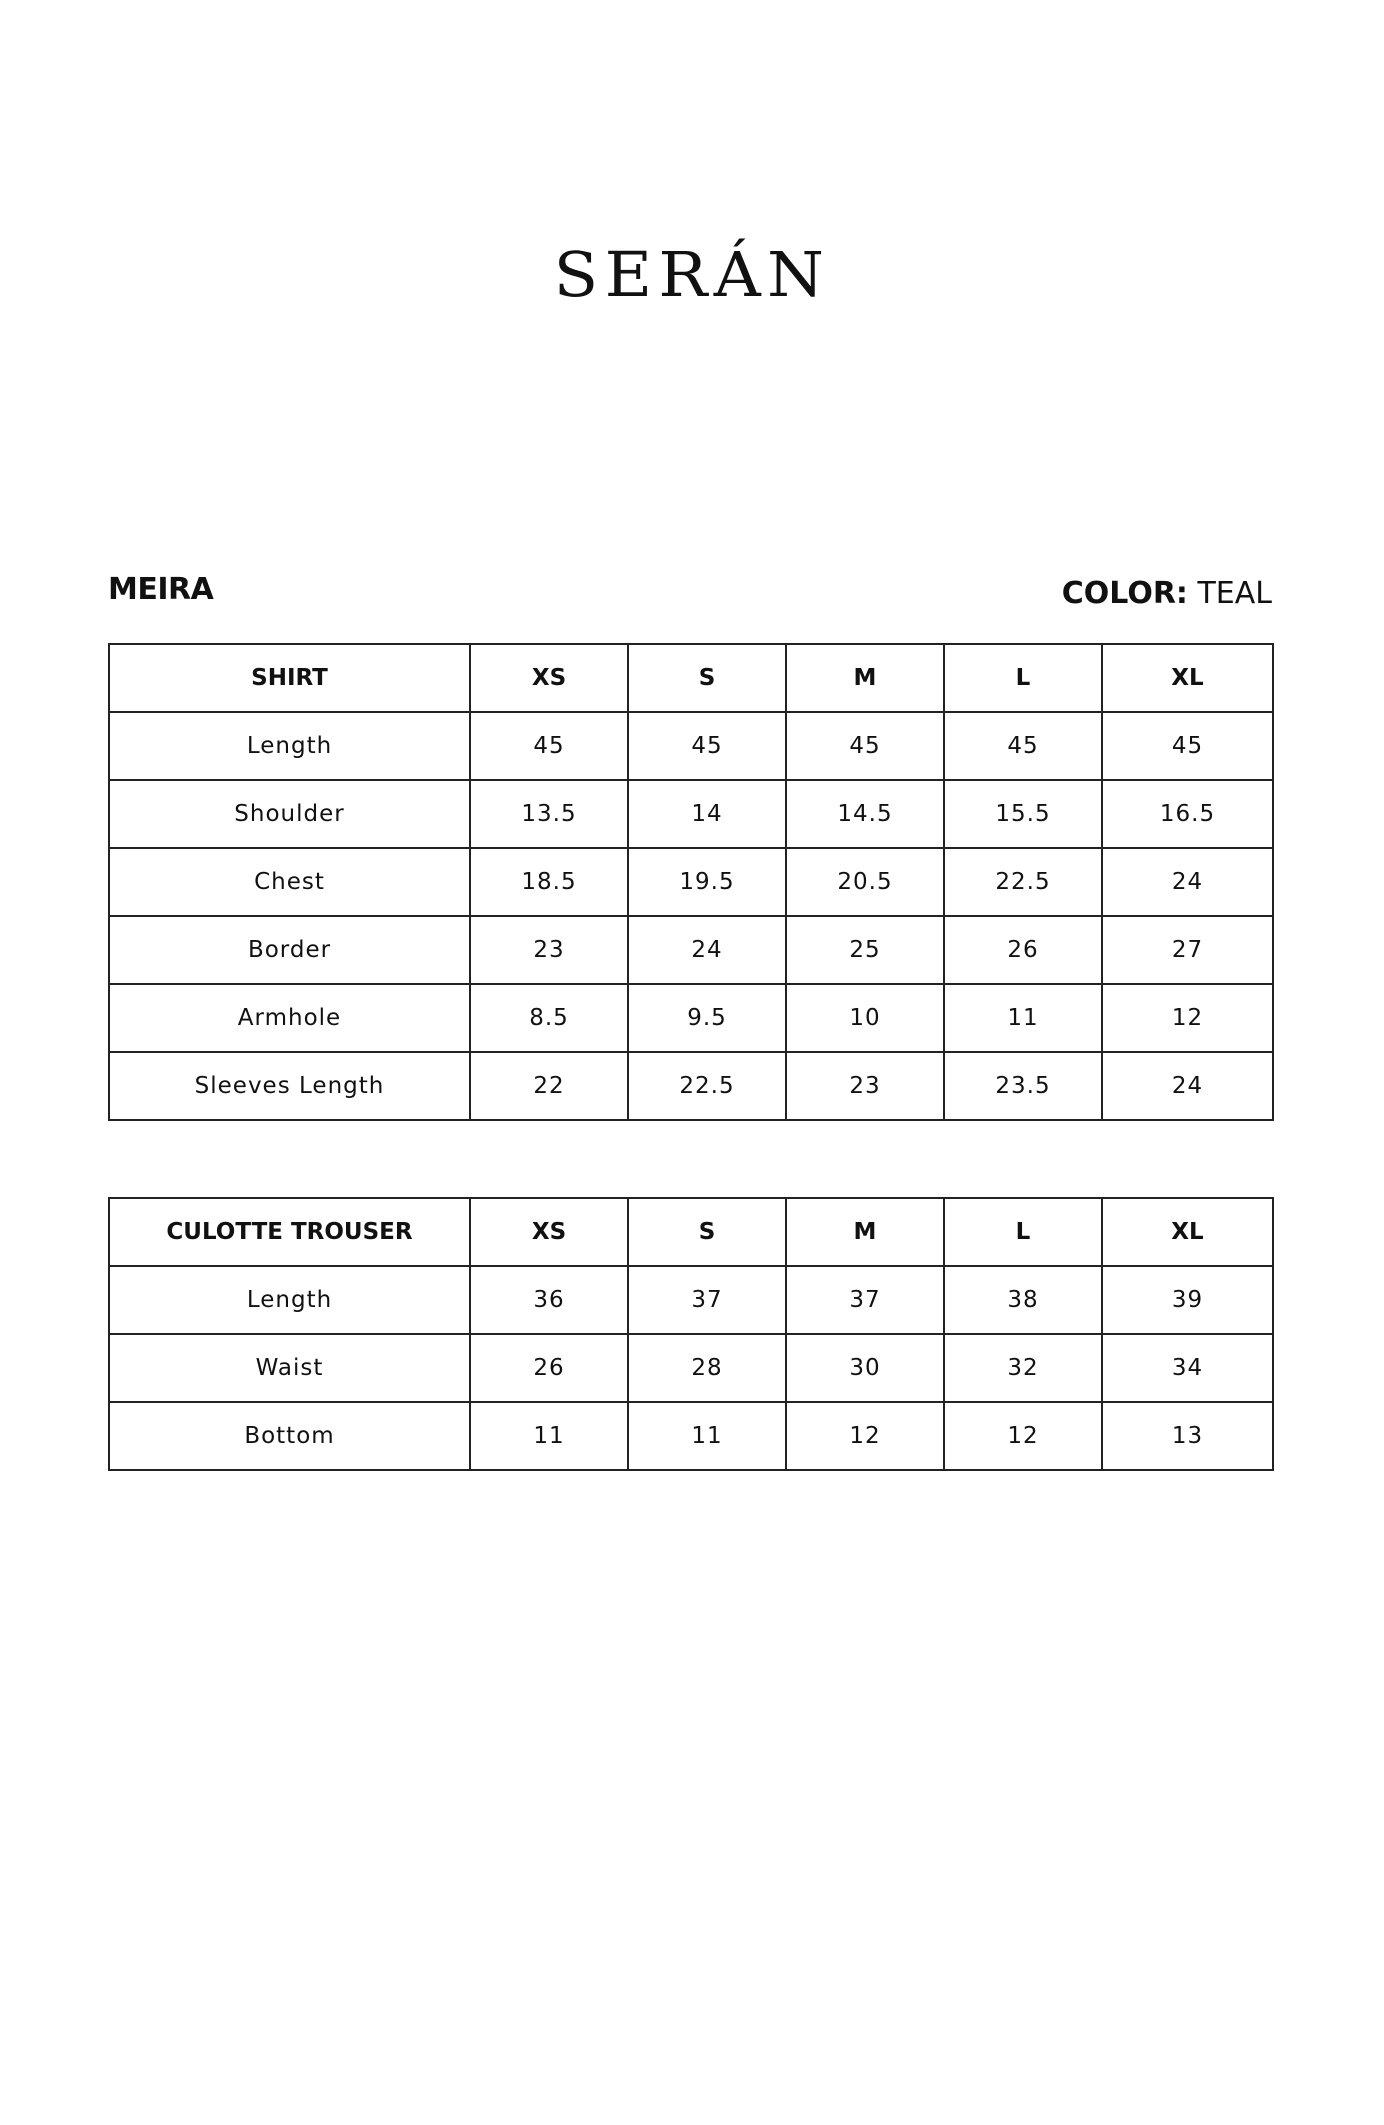  Describe the element at coordinates (865, 814) in the screenshot. I see `measurement-value: 14.5` at that location.